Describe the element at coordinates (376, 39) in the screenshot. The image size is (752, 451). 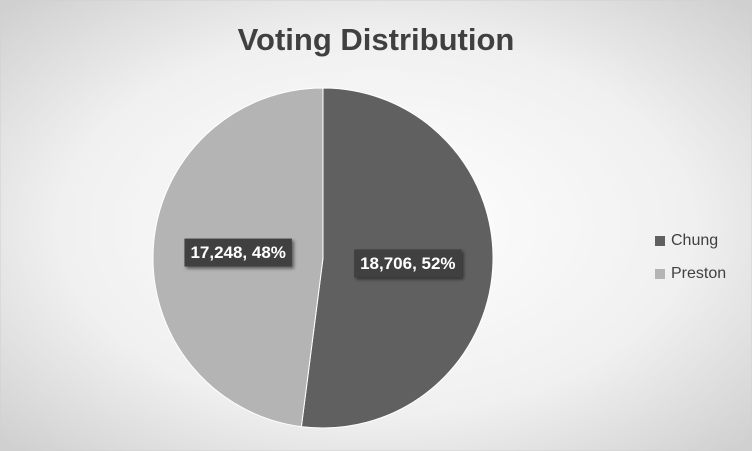
I see `chart-title: Voting Distribution` at that location.